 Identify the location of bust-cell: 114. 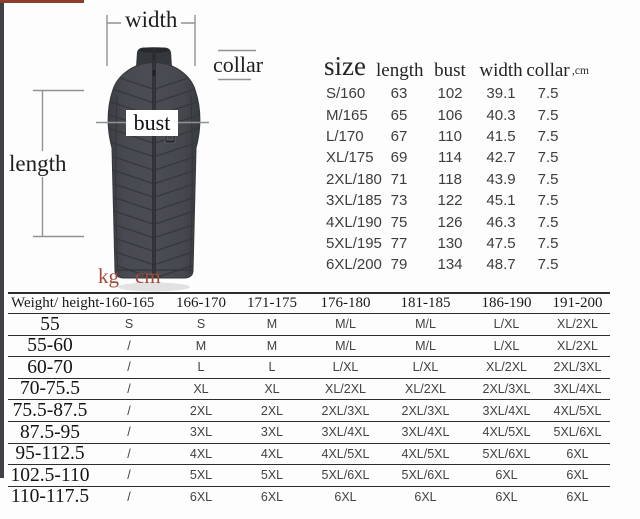
(450, 158).